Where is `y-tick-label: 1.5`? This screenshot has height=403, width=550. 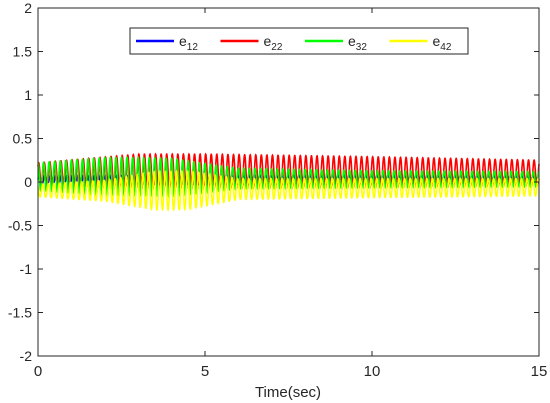 y-tick-label: 1.5 is located at coordinates (23, 52).